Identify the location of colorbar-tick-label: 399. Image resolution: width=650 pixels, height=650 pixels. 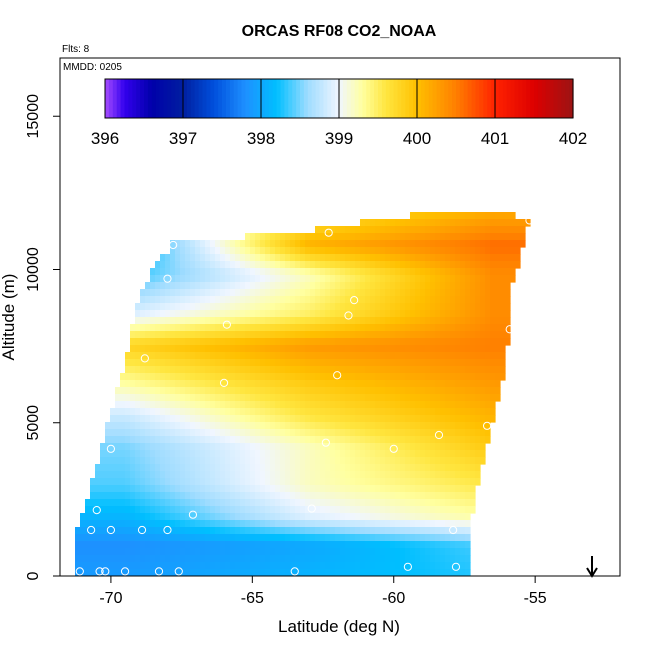
(339, 138).